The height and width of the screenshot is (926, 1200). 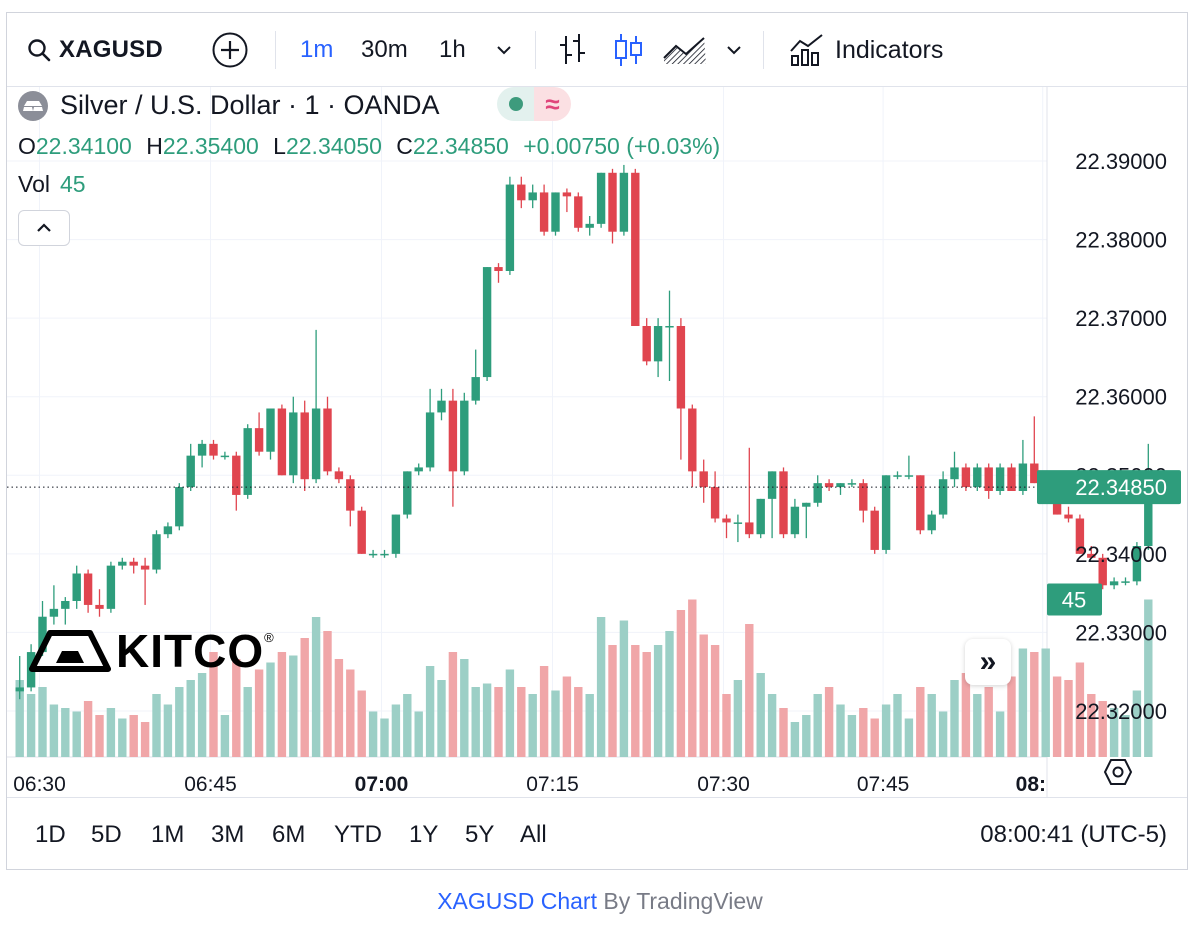 I want to click on candle-chart-icon, so click(x=628, y=50).